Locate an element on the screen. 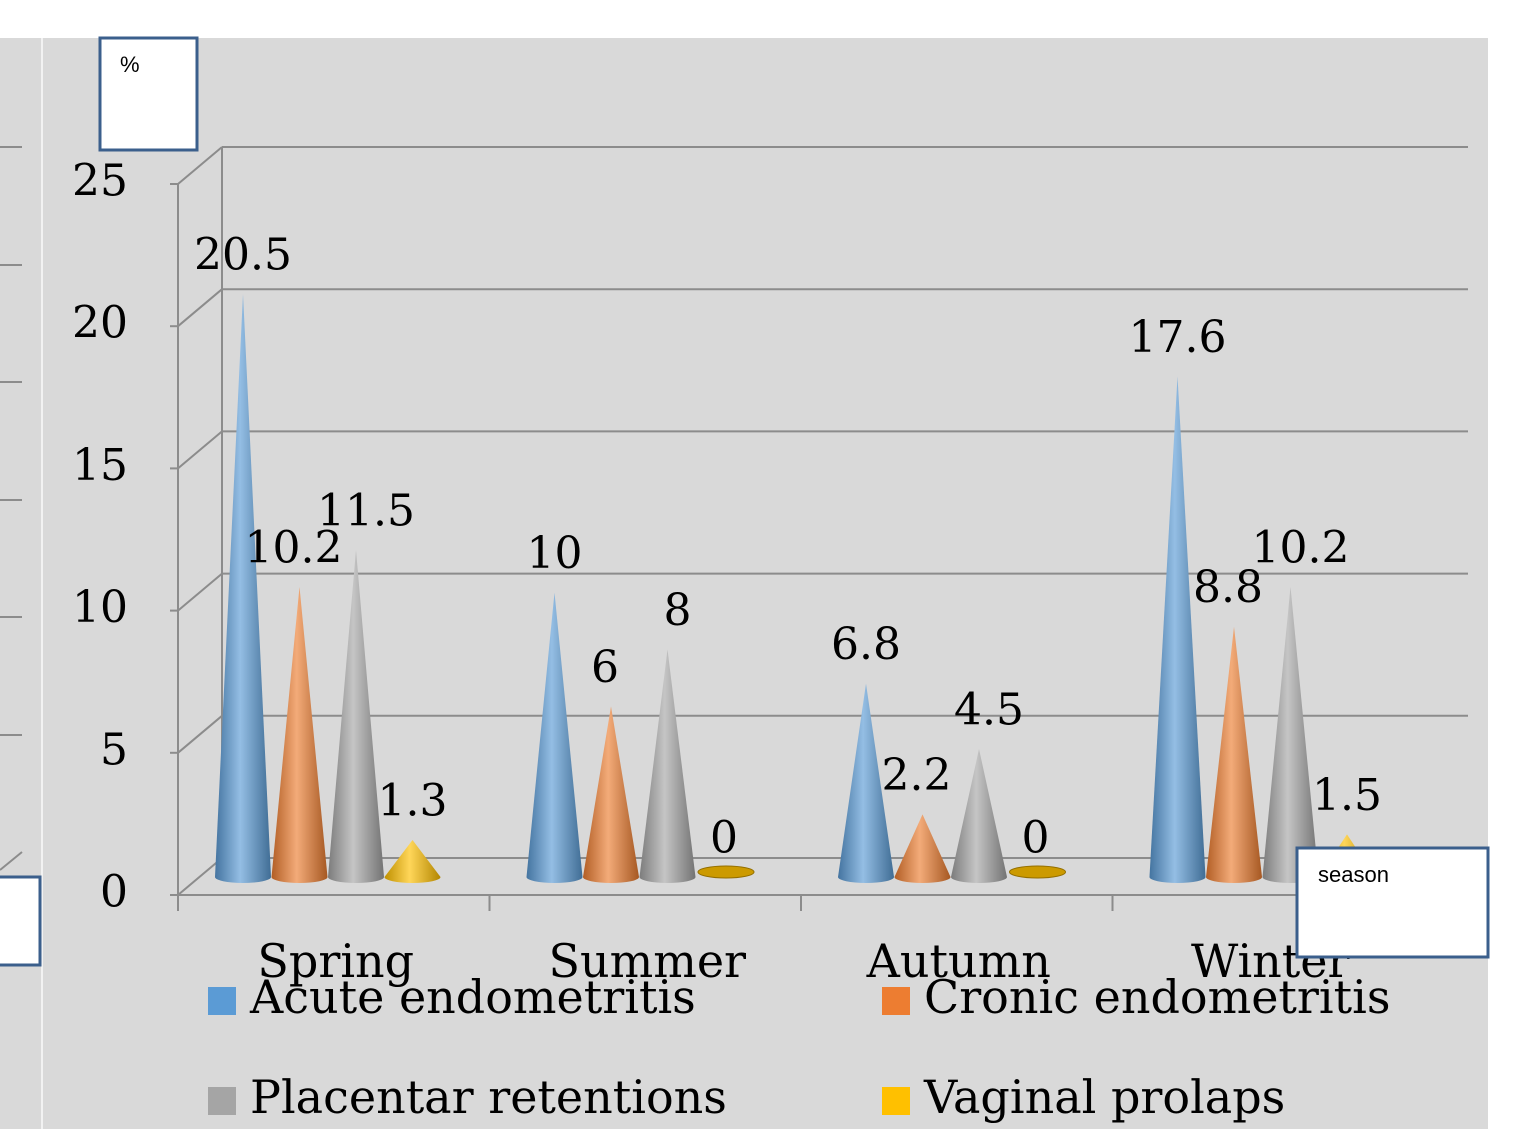  y-tick-label: 15 is located at coordinates (100, 465).